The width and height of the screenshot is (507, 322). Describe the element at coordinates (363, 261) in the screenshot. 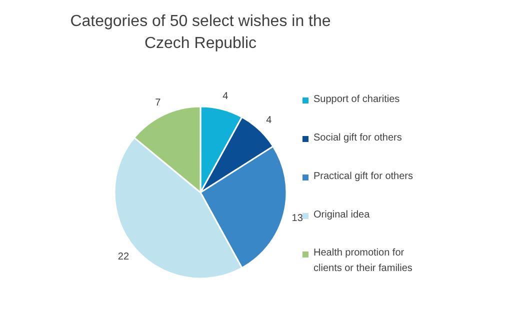

I see `legend-label: Health promotion for clients or their families` at that location.